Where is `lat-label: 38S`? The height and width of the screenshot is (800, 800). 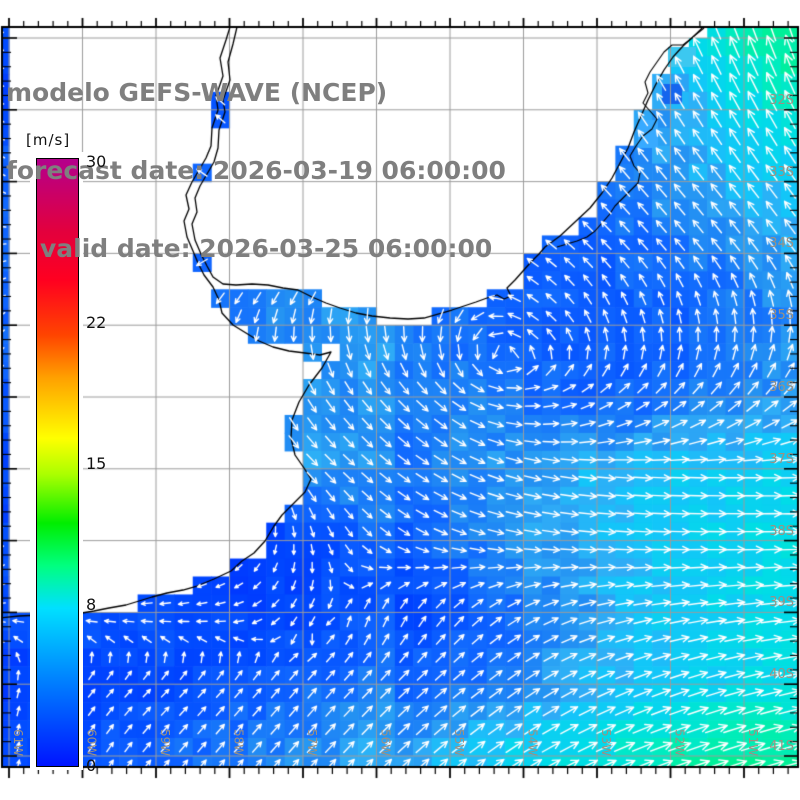 lat-label: 38S is located at coordinates (781, 531).